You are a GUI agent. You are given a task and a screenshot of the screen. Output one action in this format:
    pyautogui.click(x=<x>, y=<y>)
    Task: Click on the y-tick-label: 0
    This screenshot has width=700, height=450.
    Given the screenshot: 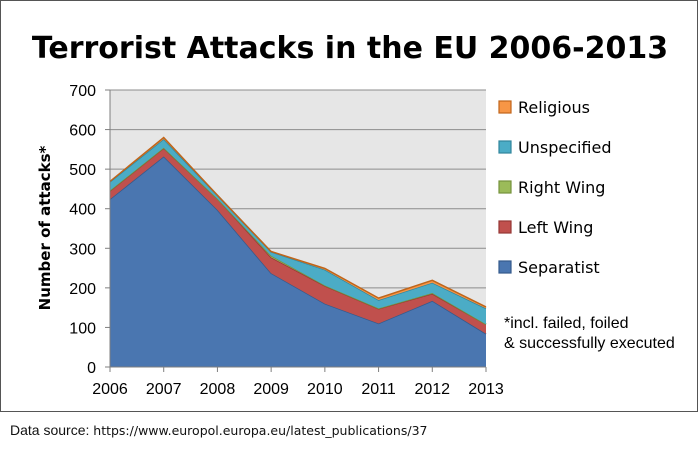 What is the action you would take?
    pyautogui.click(x=91, y=368)
    